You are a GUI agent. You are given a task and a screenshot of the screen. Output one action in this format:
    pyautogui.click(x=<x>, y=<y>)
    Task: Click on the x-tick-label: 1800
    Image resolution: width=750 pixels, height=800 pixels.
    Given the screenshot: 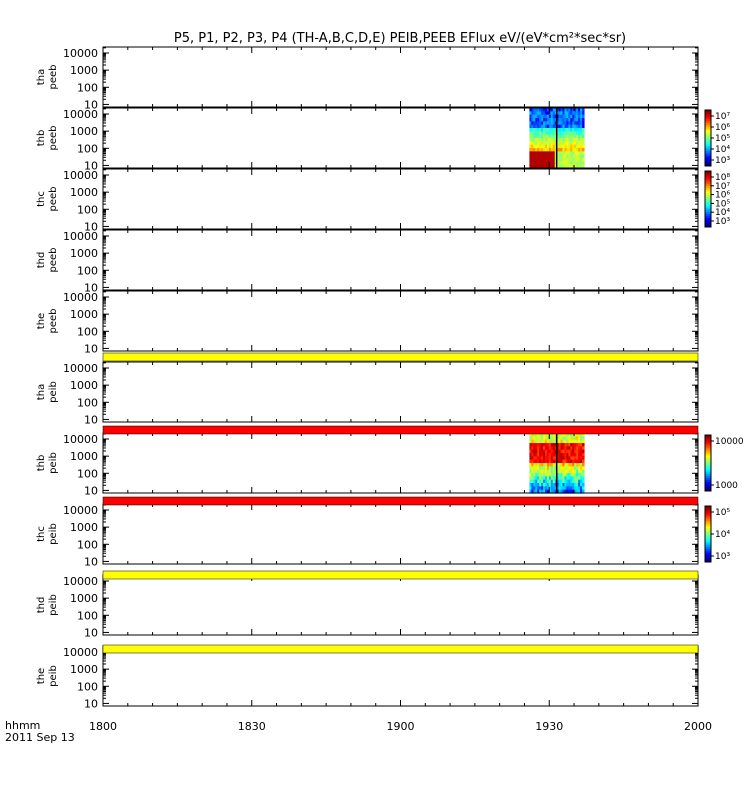 What is the action you would take?
    pyautogui.click(x=103, y=726)
    